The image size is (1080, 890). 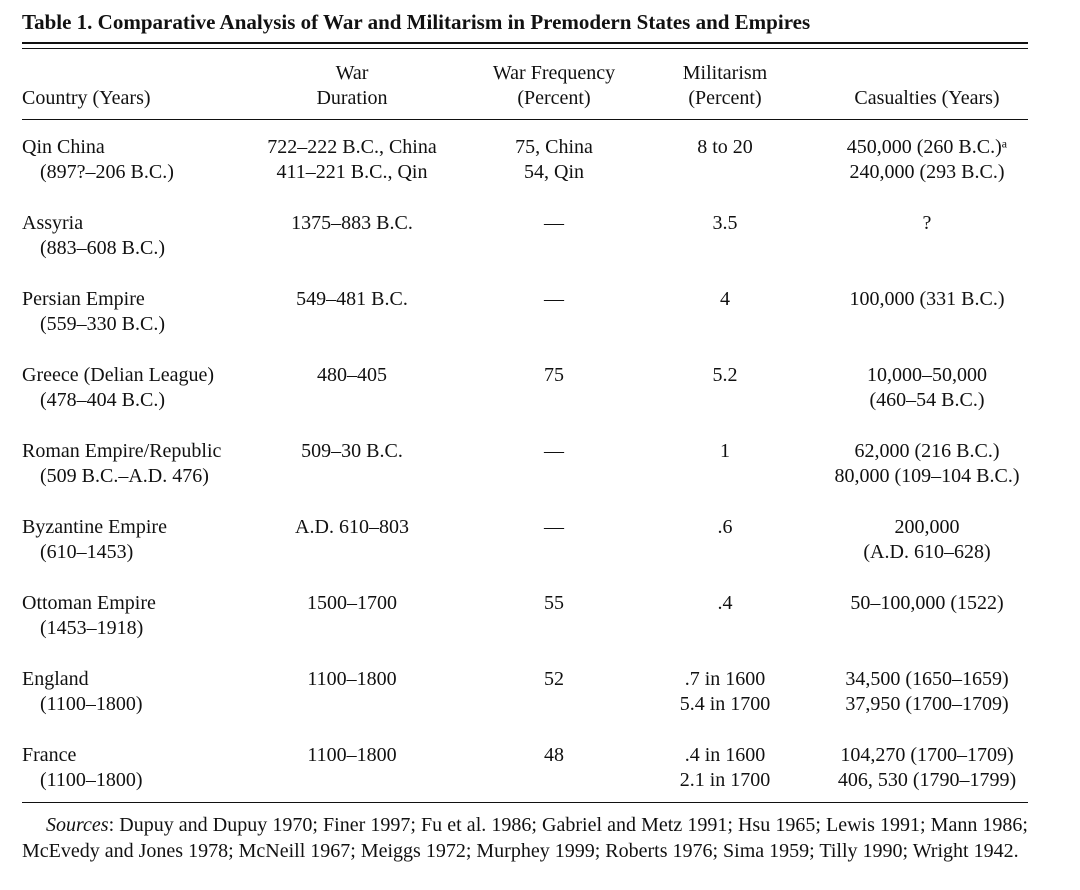 I want to click on header-casualties-line2: Casualties (Years), so click(x=927, y=98).